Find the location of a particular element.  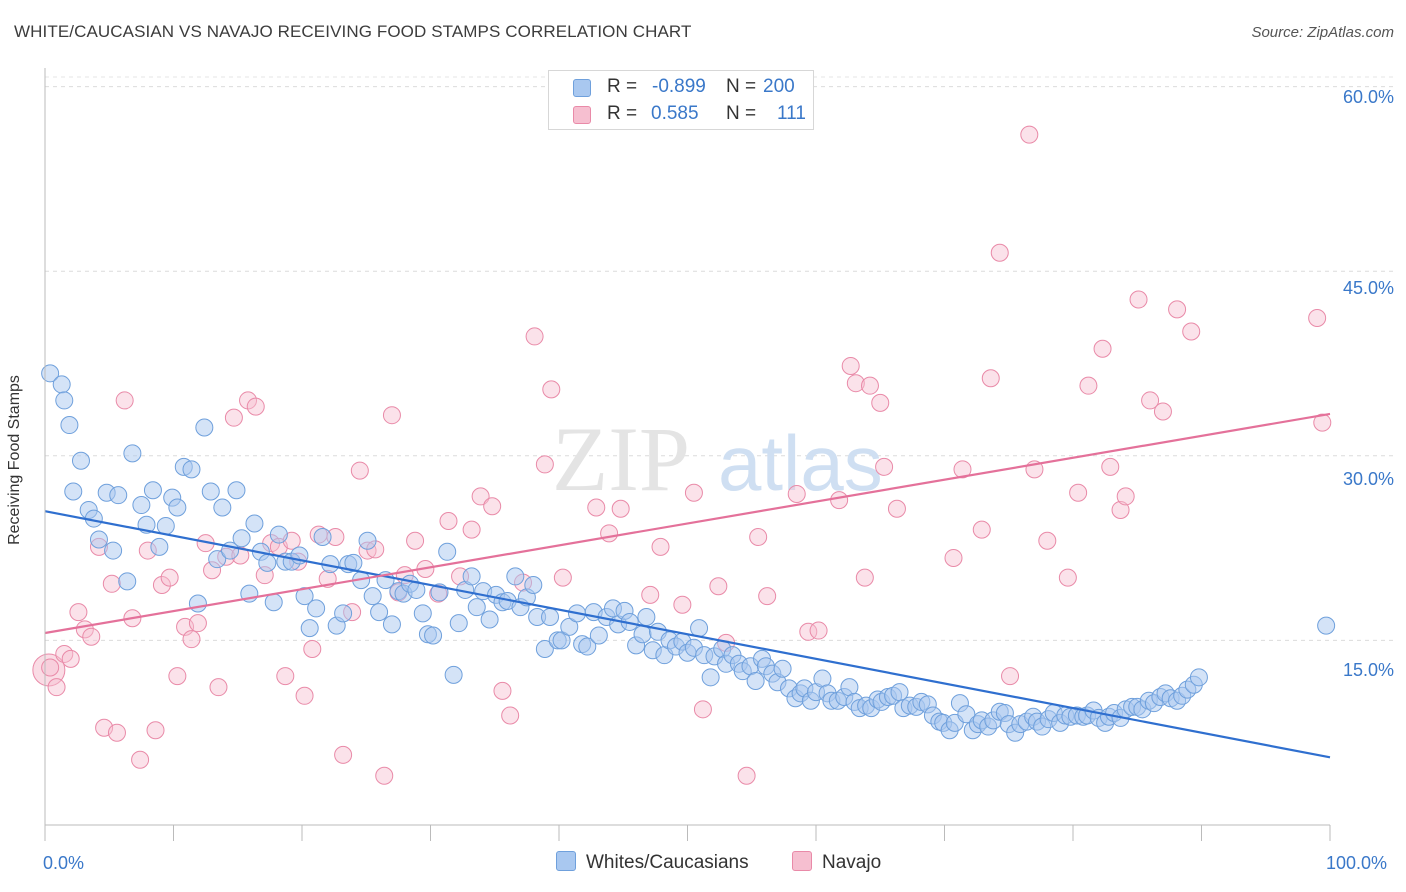

legend-r-value: -0.899 is located at coordinates (679, 86).